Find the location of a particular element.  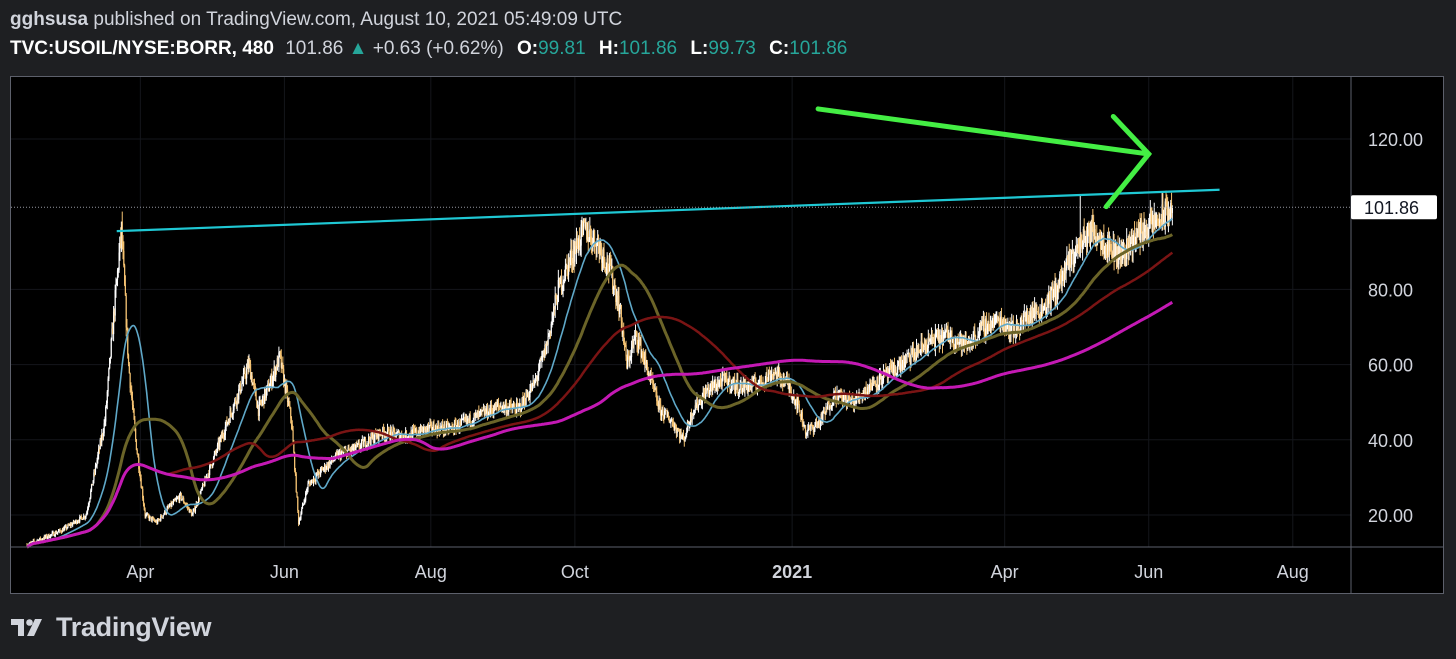

author-name: gghsusa is located at coordinates (49, 19).